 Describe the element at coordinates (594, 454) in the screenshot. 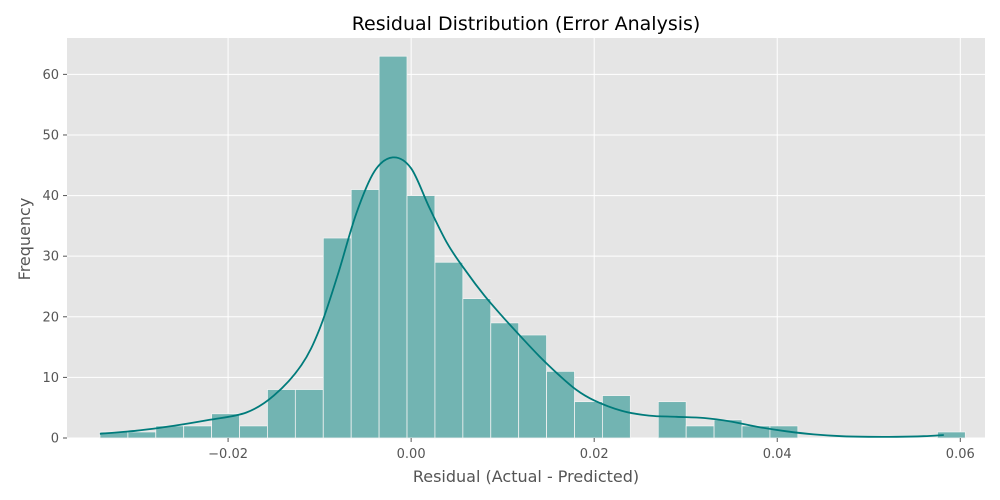

I see `x-tick-label: 0.02` at that location.